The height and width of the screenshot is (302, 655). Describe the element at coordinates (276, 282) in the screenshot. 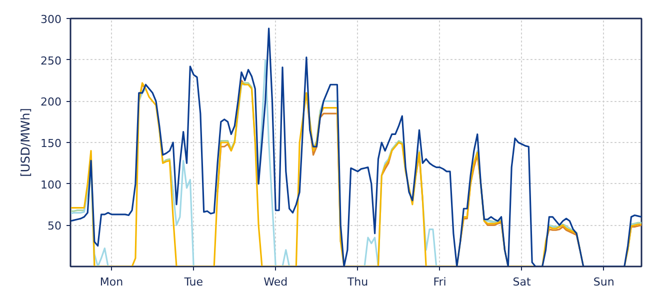

I see `x-tick-label: Wed` at that location.